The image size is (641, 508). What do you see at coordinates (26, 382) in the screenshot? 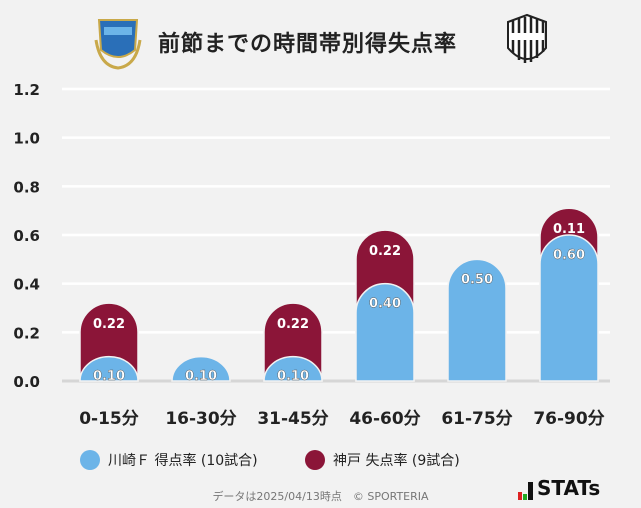
I see `y-tick-label: 0.0` at bounding box center [26, 382].